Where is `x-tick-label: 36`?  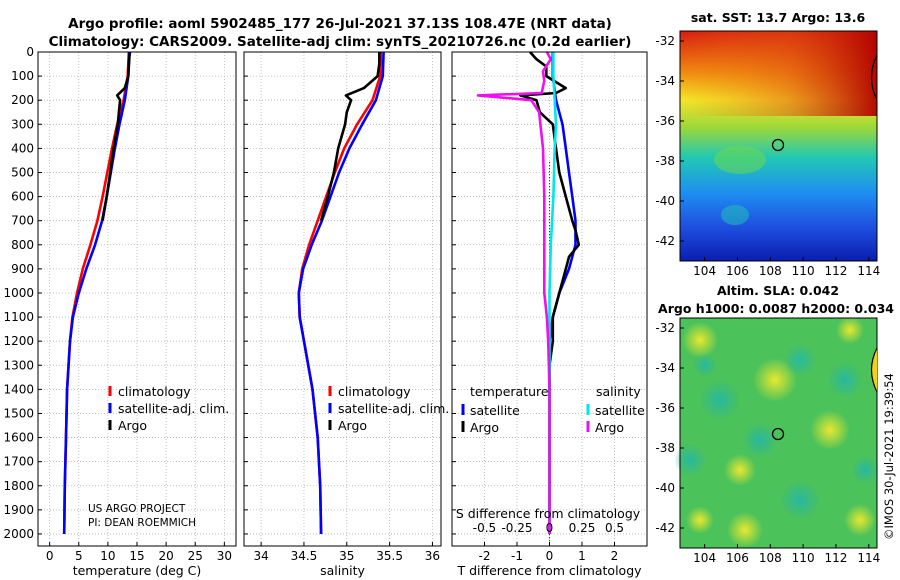
x-tick-label: 36 is located at coordinates (432, 556).